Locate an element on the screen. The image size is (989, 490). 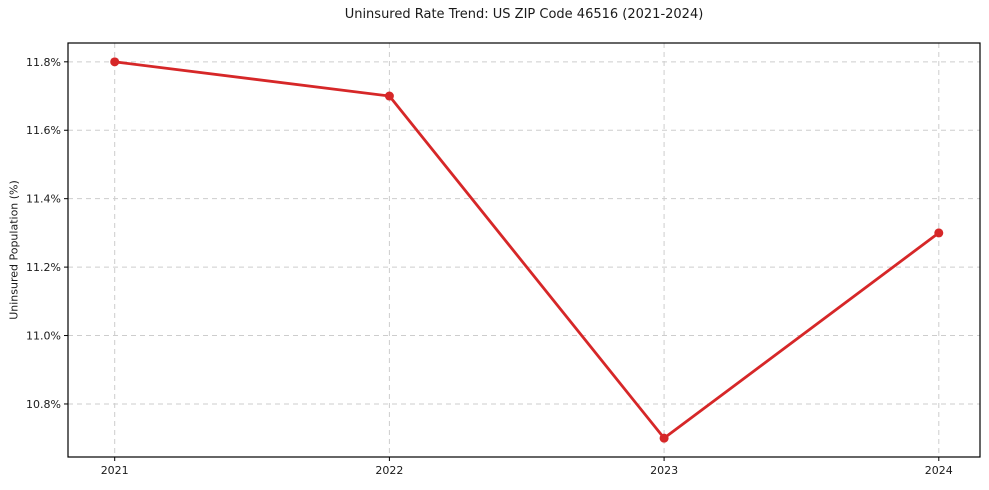
y-tick-label: 11.0% is located at coordinates (43, 336).